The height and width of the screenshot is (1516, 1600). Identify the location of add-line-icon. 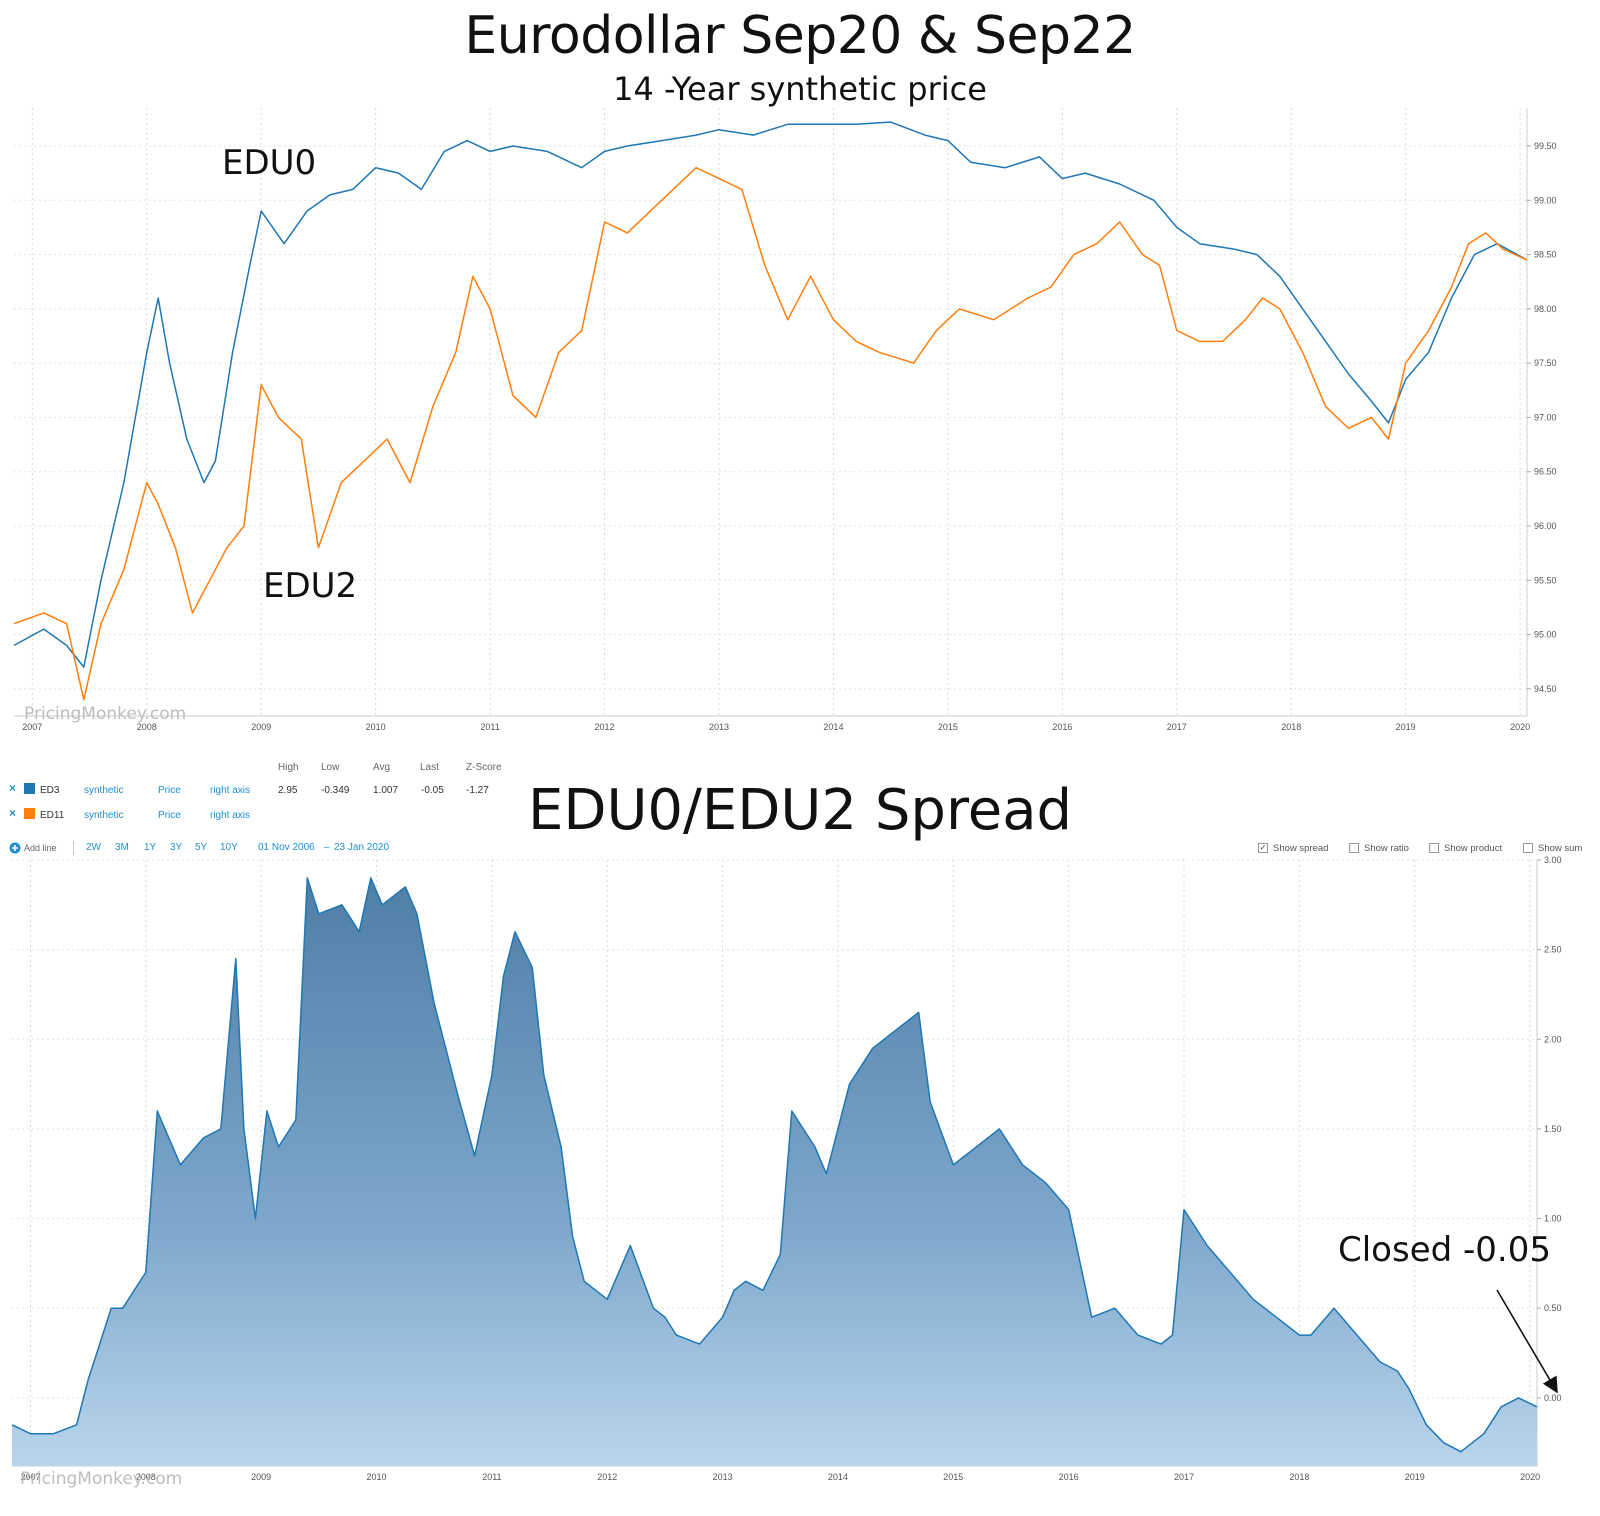
(15, 848).